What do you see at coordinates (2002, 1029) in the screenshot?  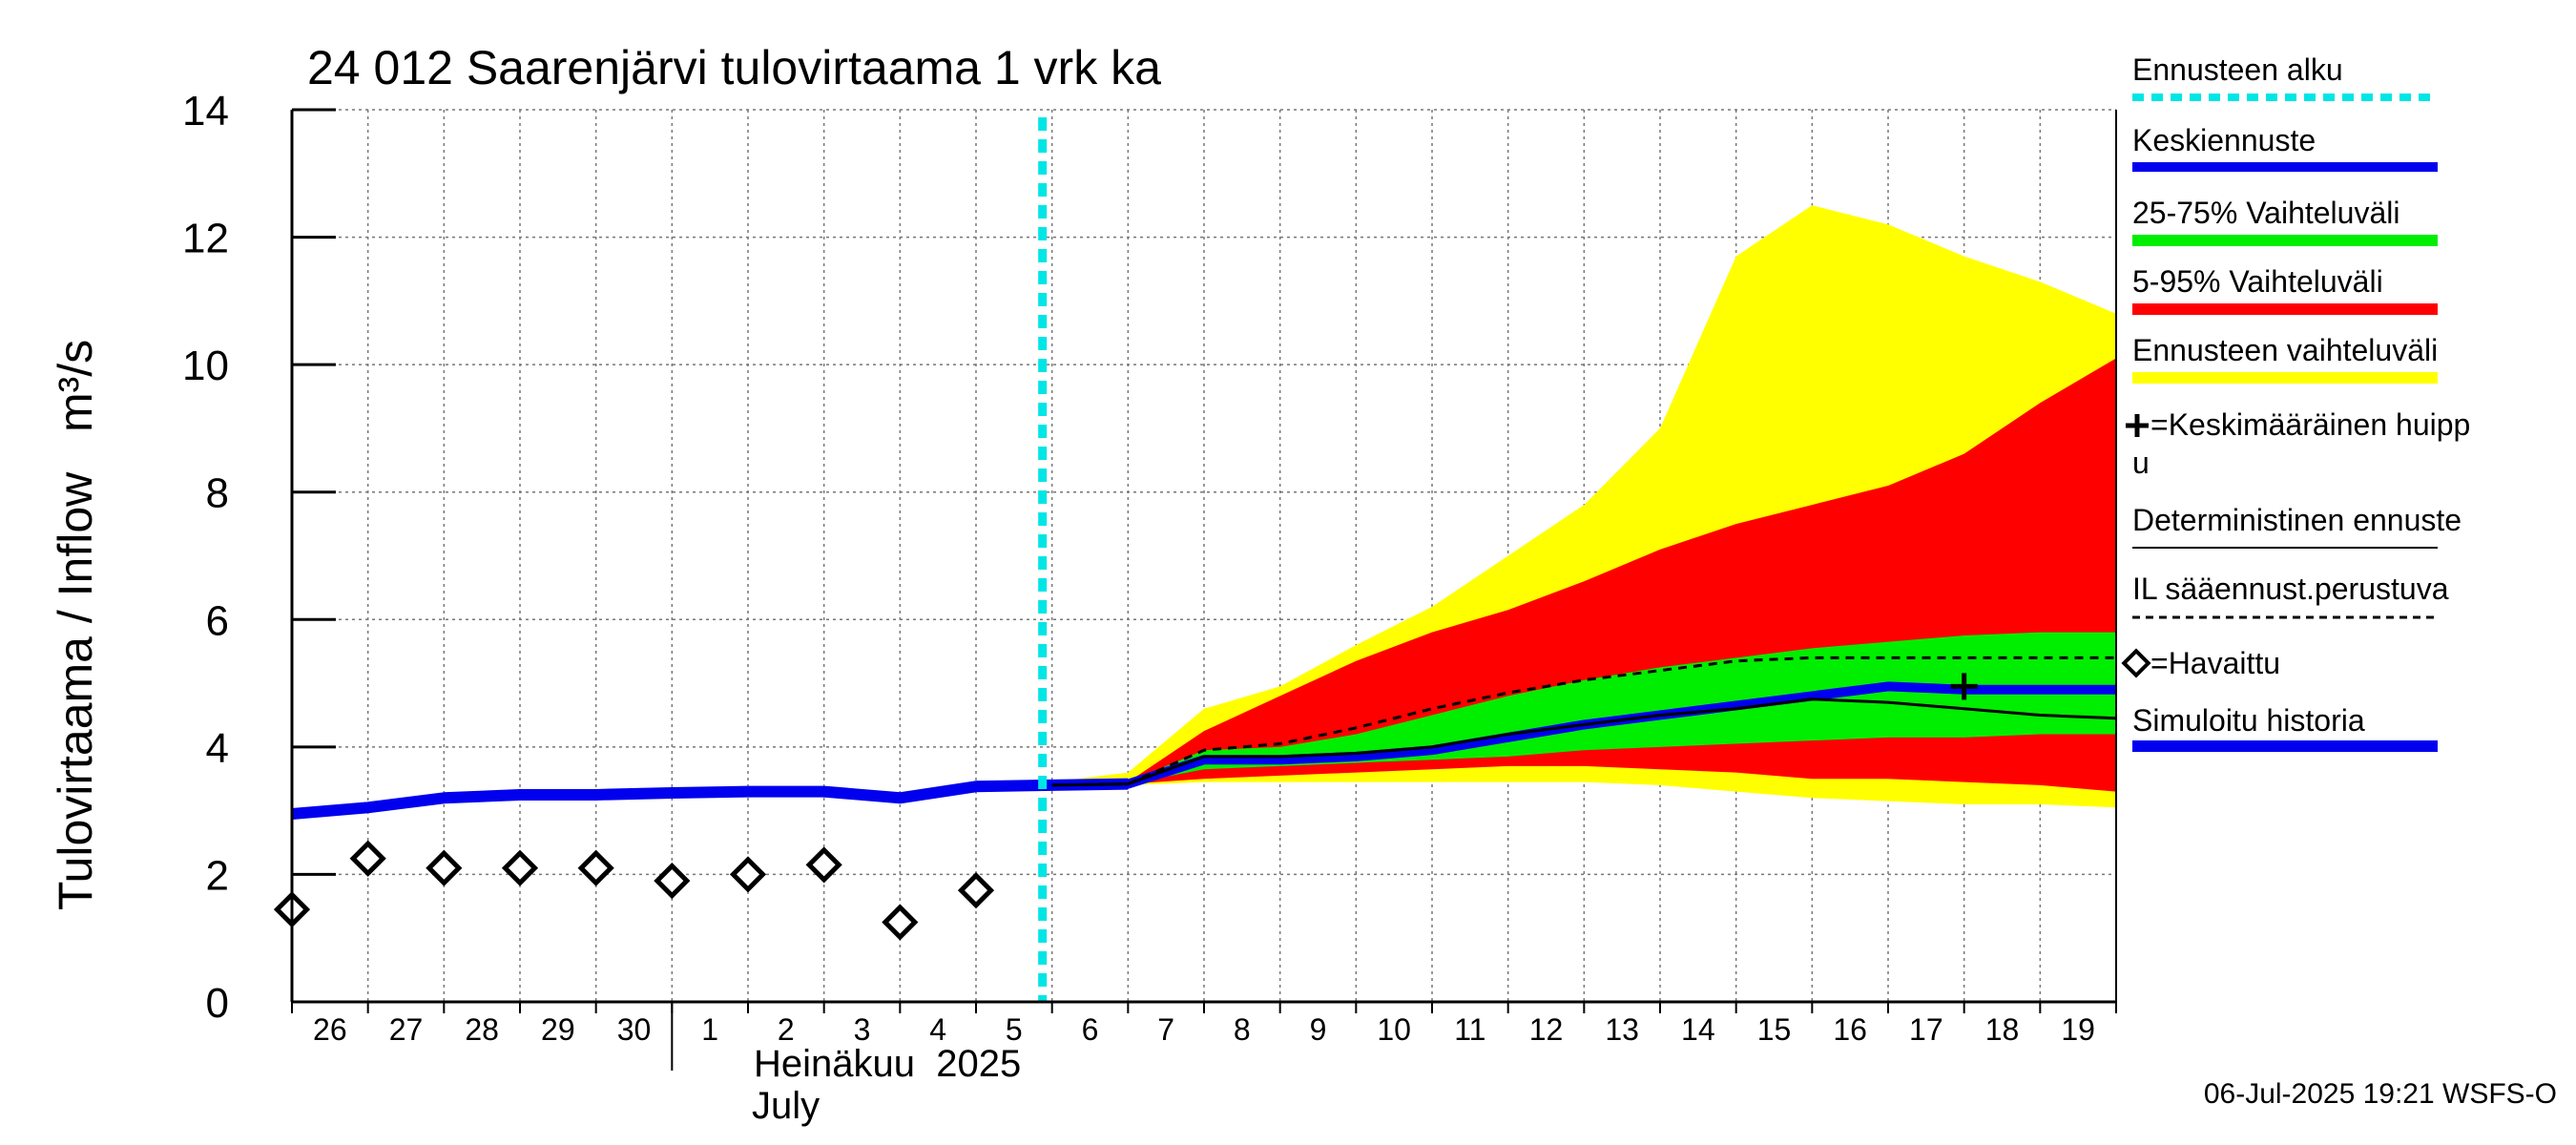 I see `x-tick-label: 18` at bounding box center [2002, 1029].